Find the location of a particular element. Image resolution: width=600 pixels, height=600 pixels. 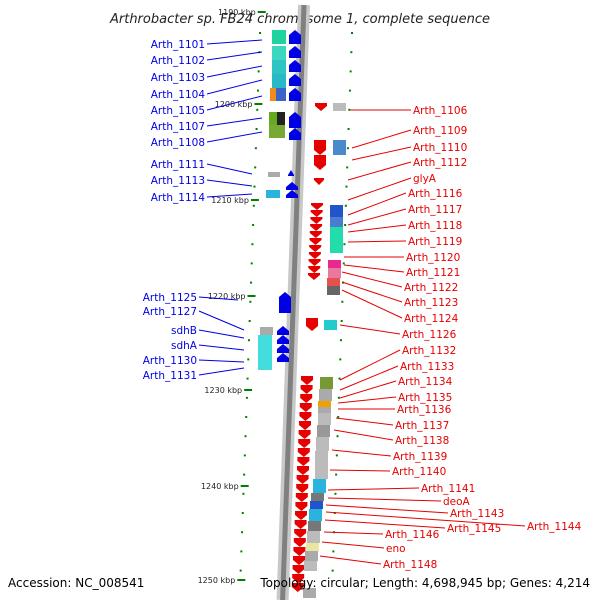

cog-color-boxes is located at coordinates (302, 314).